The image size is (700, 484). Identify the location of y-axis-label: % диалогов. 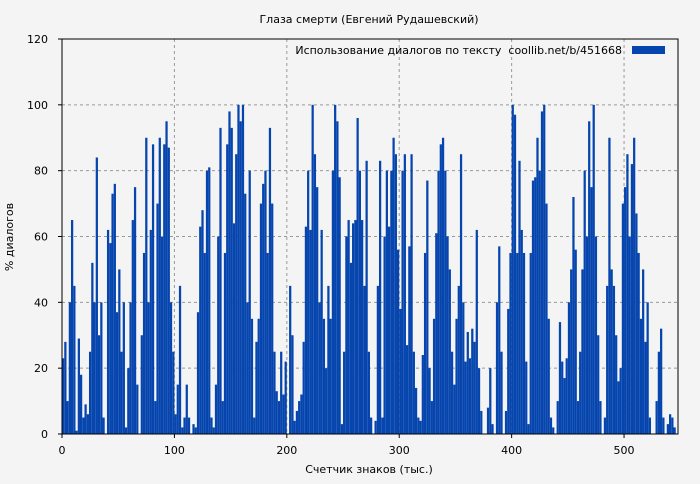
(9, 237).